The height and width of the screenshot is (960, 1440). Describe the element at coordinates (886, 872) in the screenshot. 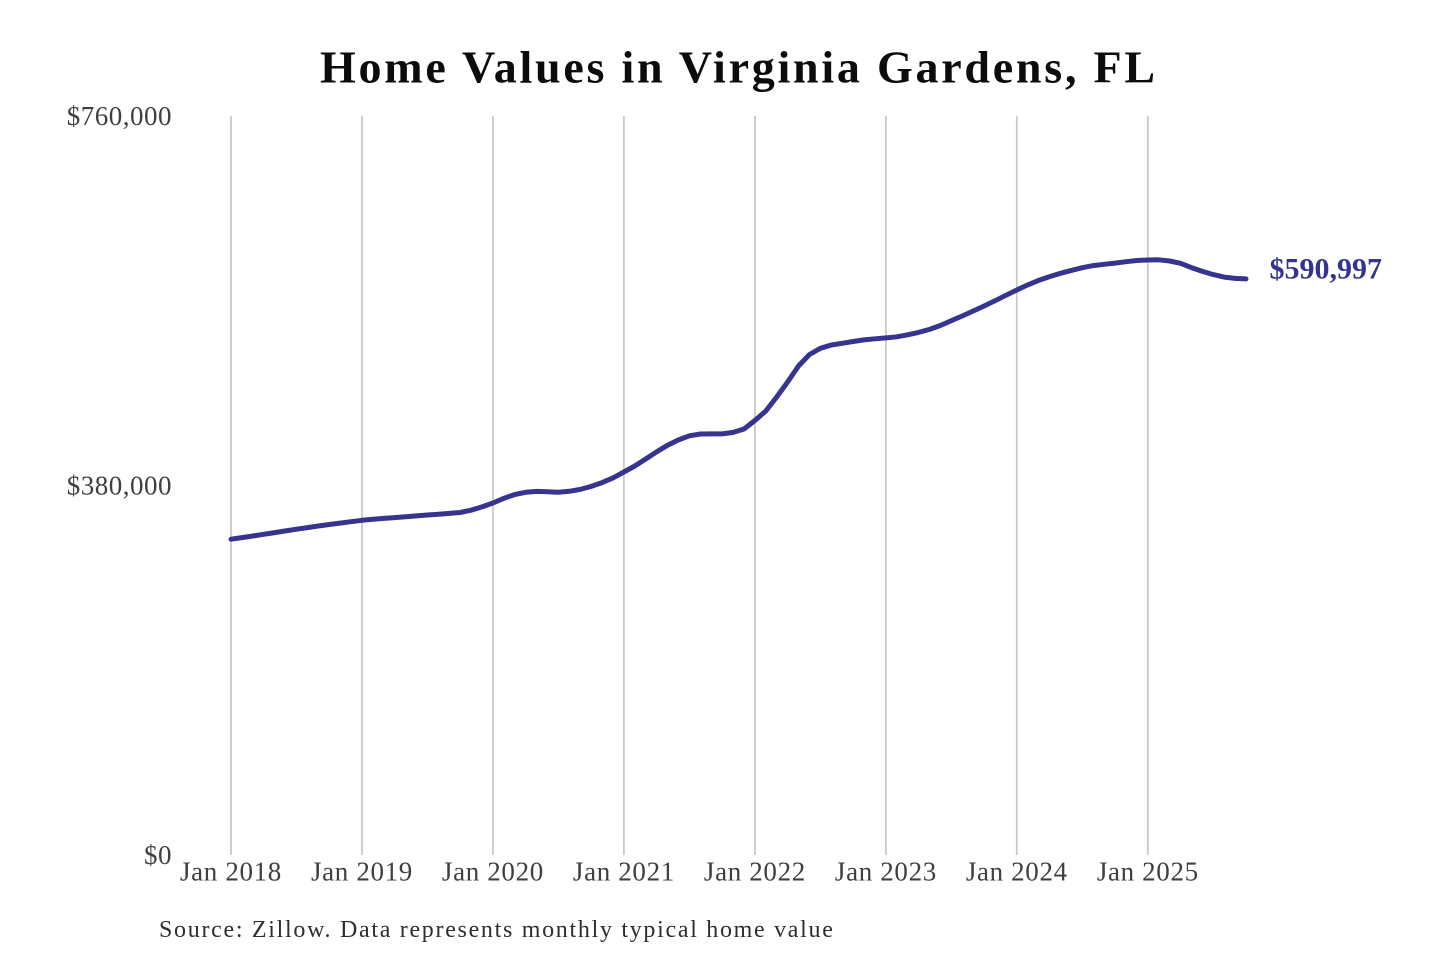

I see `svg-text: Jan 2023` at that location.